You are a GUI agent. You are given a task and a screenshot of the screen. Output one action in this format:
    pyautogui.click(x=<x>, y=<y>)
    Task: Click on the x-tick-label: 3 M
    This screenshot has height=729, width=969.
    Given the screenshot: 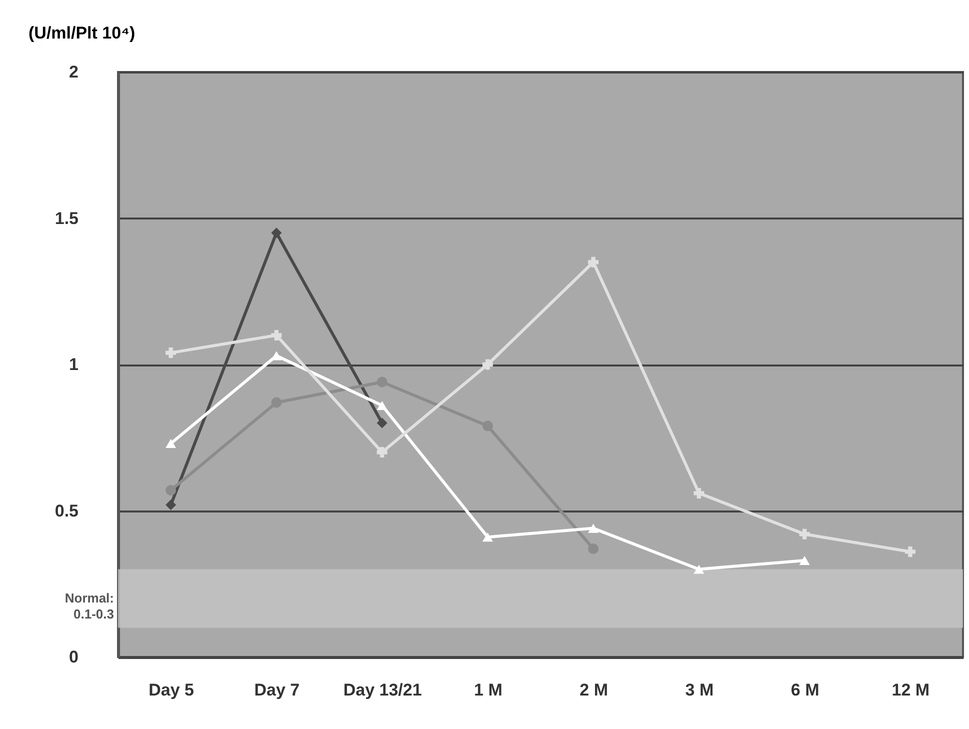 What is the action you would take?
    pyautogui.click(x=699, y=690)
    